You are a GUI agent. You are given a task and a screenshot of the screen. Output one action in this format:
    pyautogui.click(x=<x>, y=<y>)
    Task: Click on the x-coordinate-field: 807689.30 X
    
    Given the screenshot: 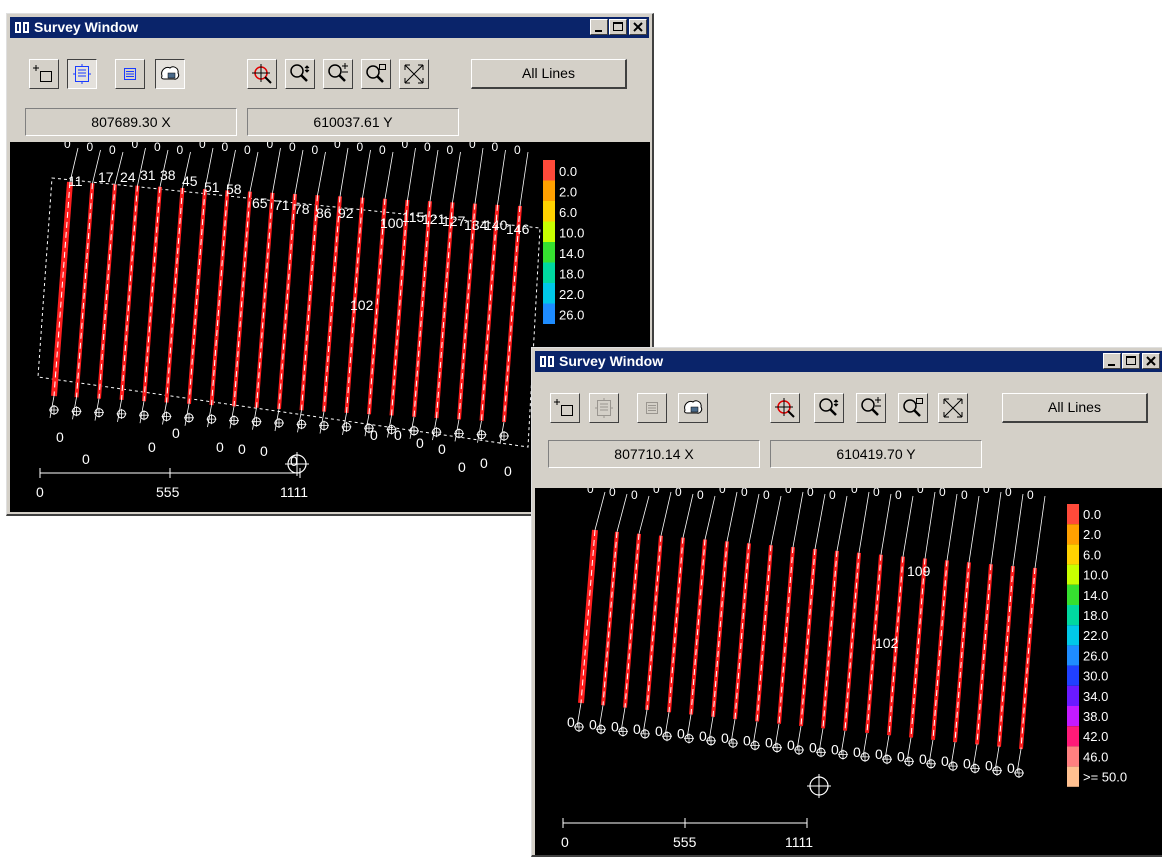 What is the action you would take?
    pyautogui.click(x=131, y=122)
    